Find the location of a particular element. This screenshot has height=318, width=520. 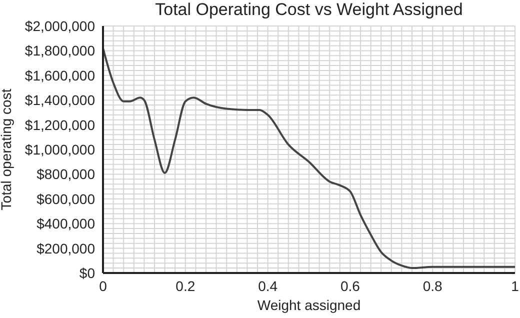

y-tick-label: $800,000 is located at coordinates (66, 174).